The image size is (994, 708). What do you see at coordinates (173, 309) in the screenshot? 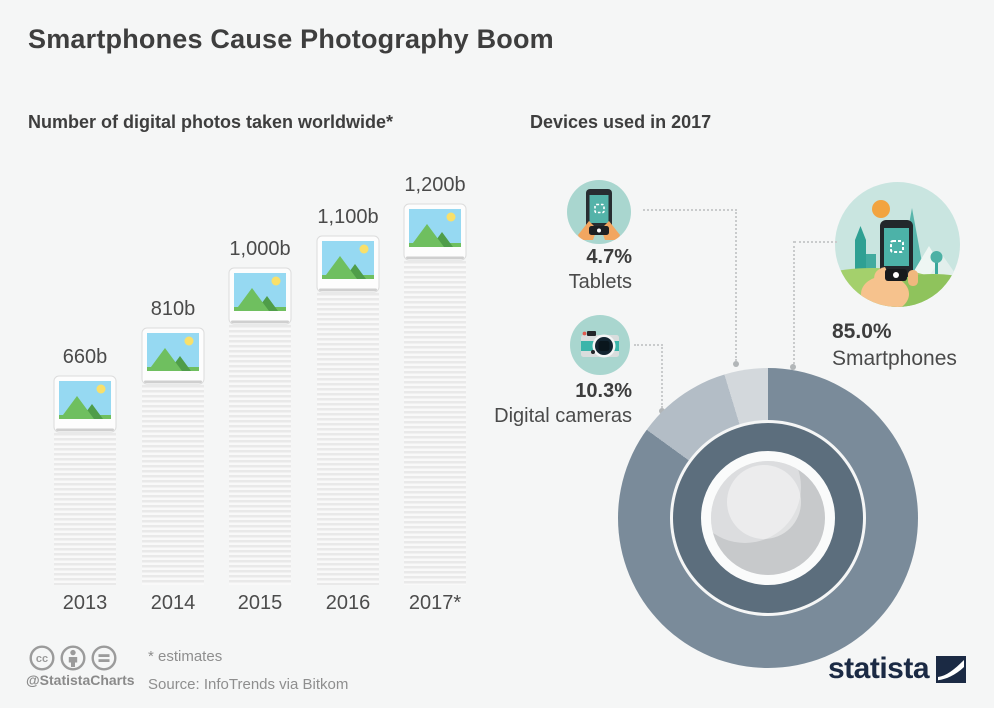
I see `bar-value-label: 810b` at bounding box center [173, 309].